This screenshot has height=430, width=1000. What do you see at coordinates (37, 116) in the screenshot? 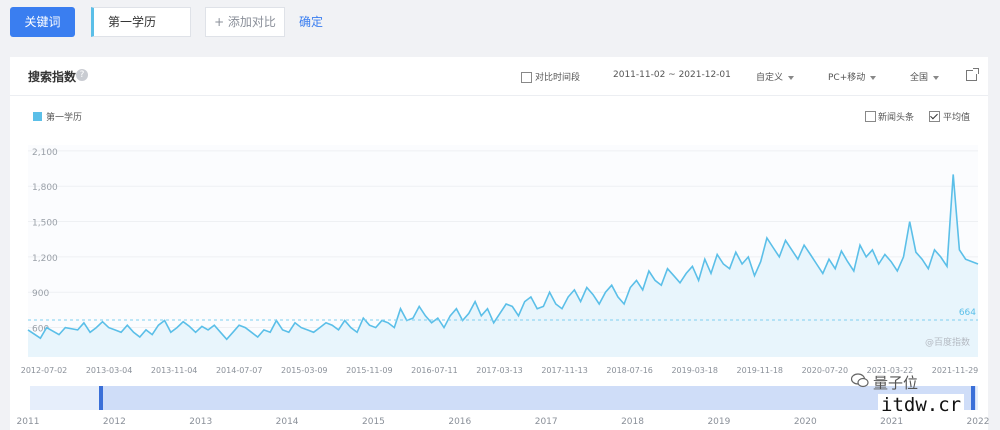
I see `legend-swatch` at bounding box center [37, 116].